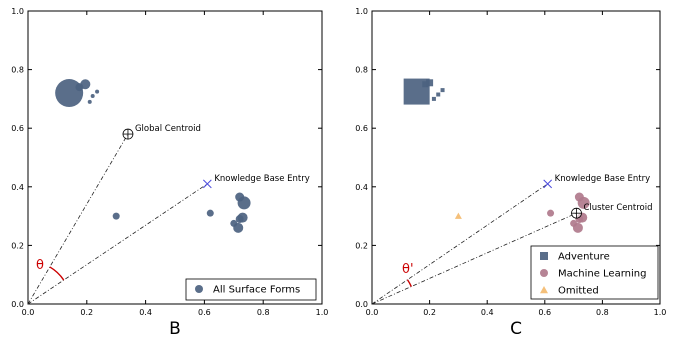 This screenshot has height=338, width=680. What do you see at coordinates (408, 269) in the screenshot?
I see `angle-label: θ'` at bounding box center [408, 269].